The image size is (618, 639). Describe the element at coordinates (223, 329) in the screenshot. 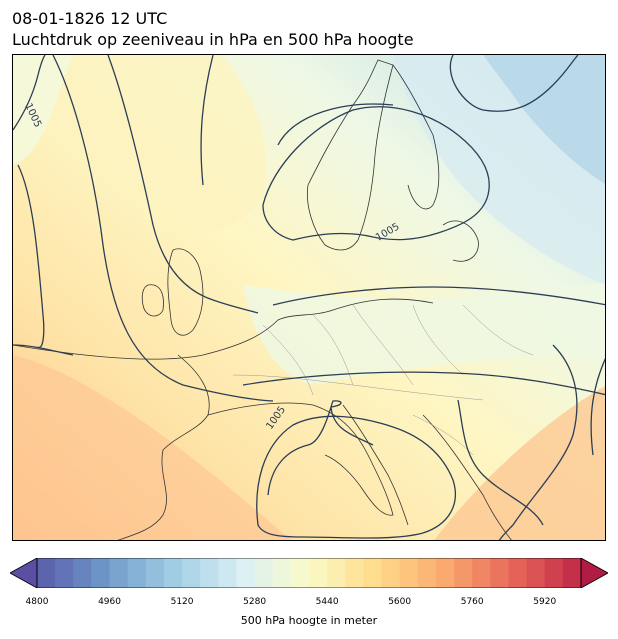

I see `north-europe-coast` at that location.